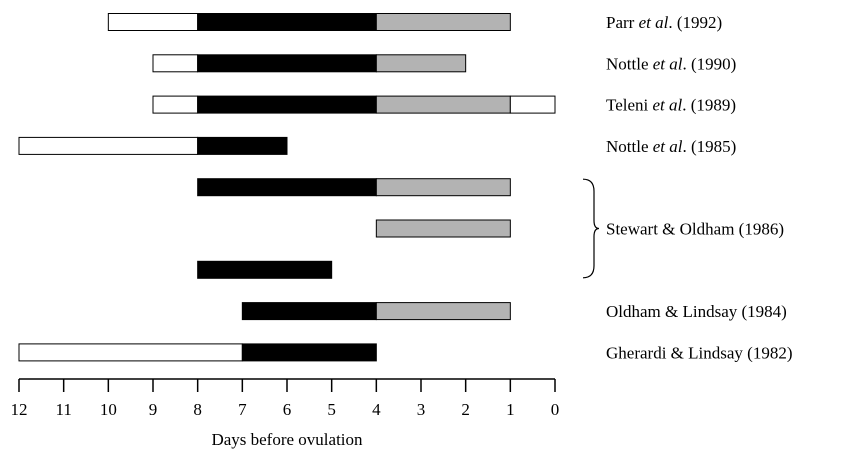  Describe the element at coordinates (153, 409) in the screenshot. I see `x-tick-label: 9` at that location.